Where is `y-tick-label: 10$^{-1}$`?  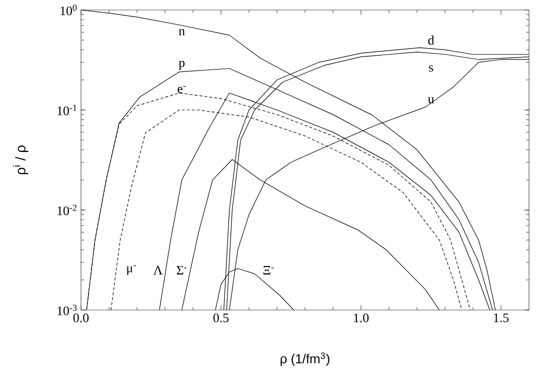
y-tick-label: 10$^{-1}$ is located at coordinates (67, 110).